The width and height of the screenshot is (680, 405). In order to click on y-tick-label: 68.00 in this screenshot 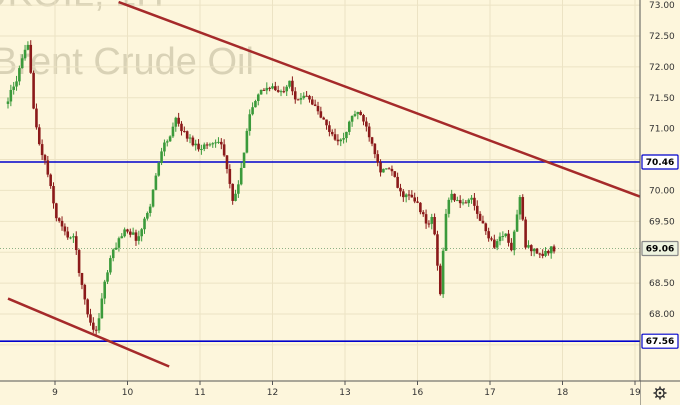, I will do `click(662, 315)`.